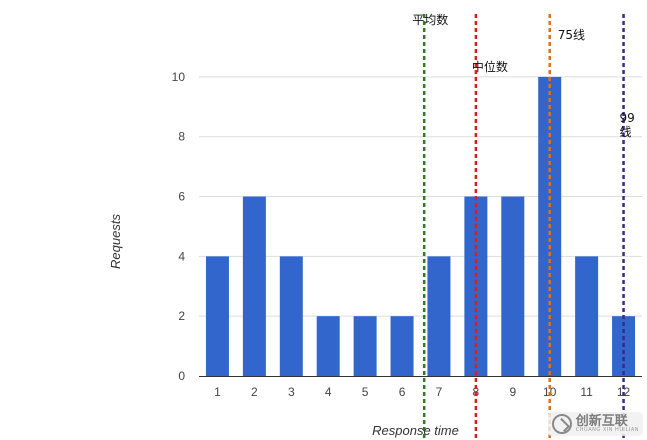 The image size is (647, 440). What do you see at coordinates (181, 376) in the screenshot?
I see `y-tick-label: 0` at bounding box center [181, 376].